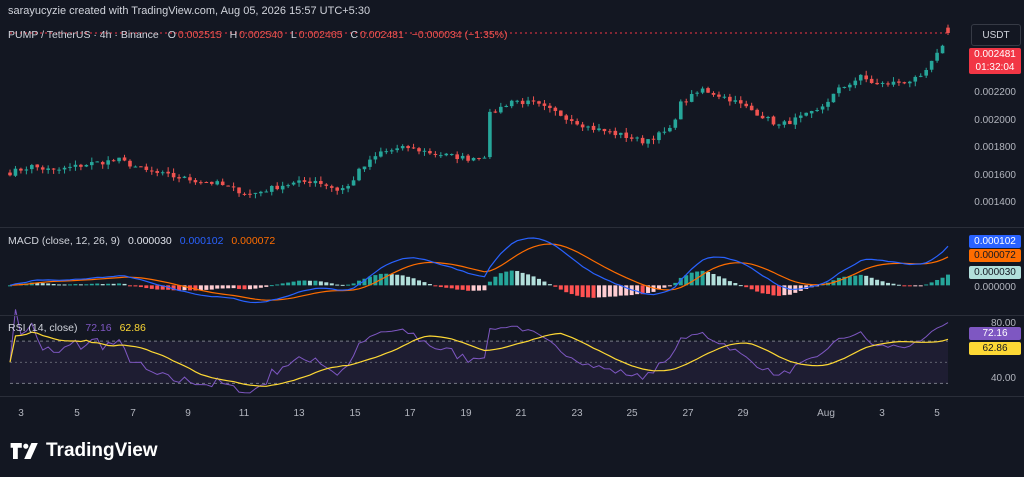  What do you see at coordinates (512, 396) in the screenshot?
I see `pane-separator` at bounding box center [512, 396].